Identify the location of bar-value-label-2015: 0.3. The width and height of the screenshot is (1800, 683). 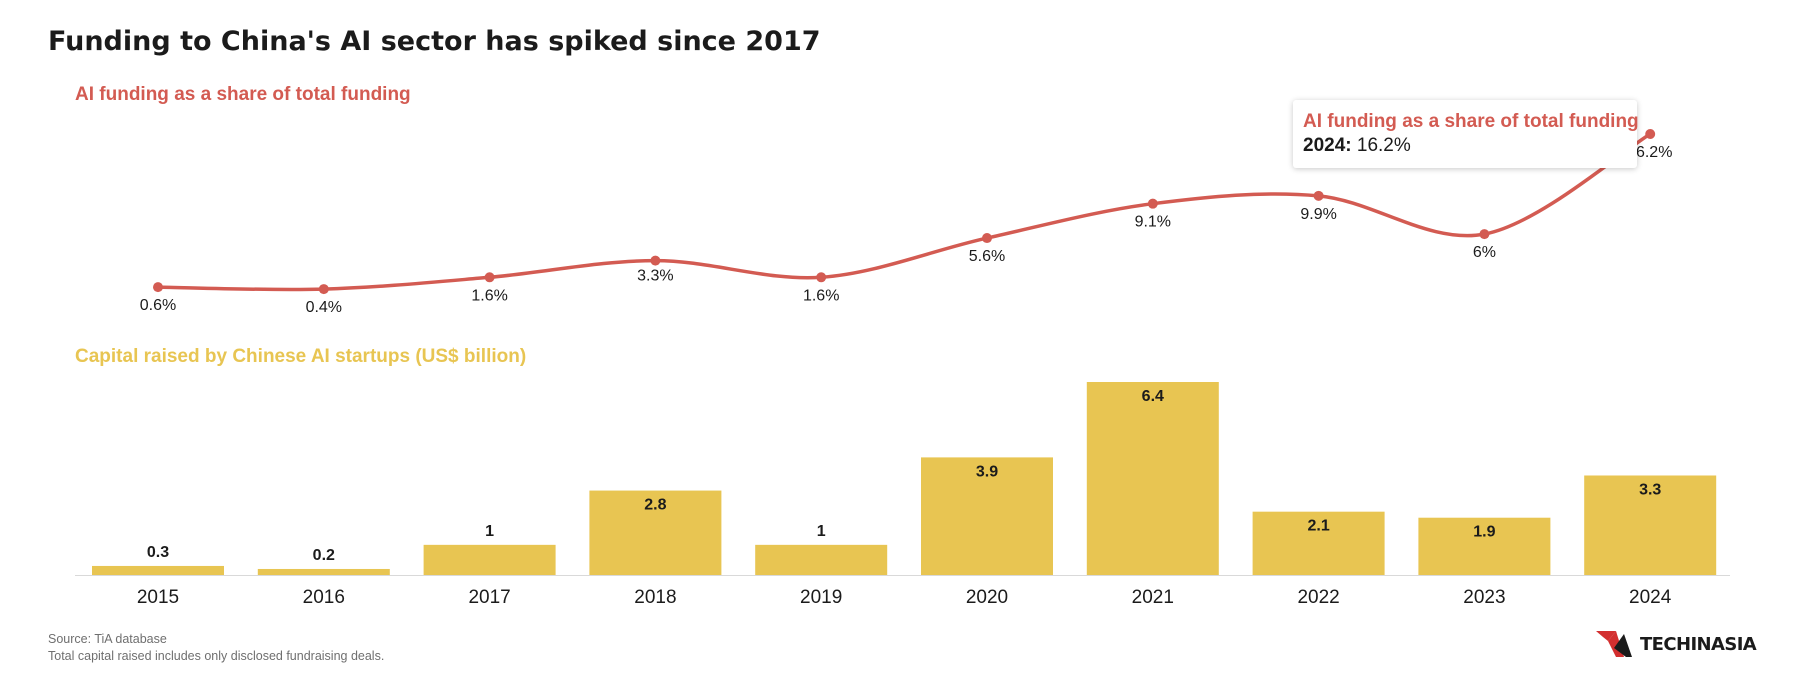
(158, 552).